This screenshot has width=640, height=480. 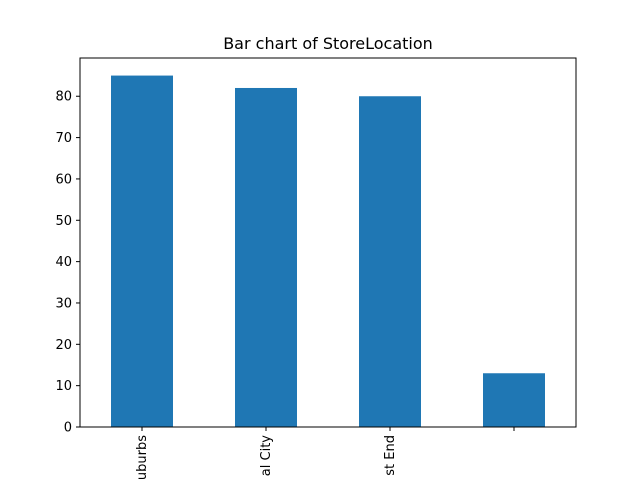 I want to click on y-axis: 0 10 20 30 40 50 60 70 80, so click(x=67, y=263).